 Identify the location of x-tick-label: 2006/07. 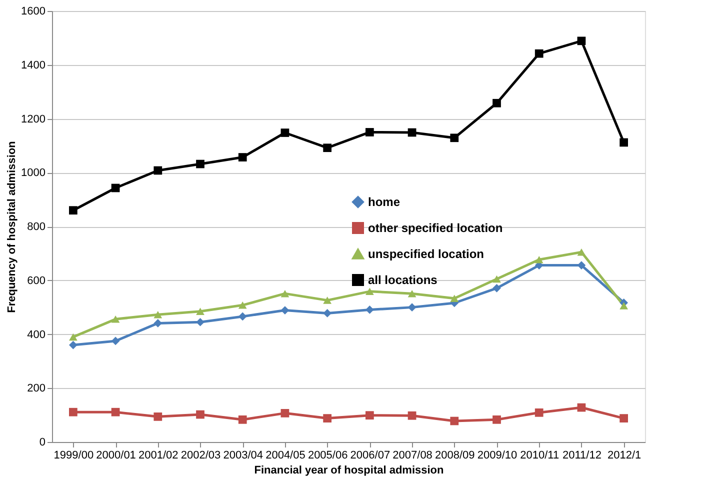
(370, 456).